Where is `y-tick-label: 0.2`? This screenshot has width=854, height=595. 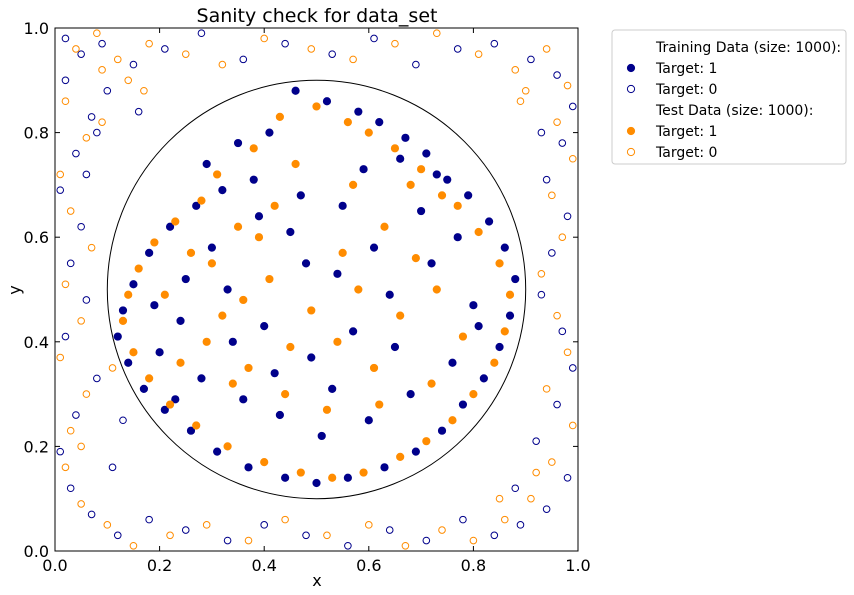
y-tick-label: 0.2 is located at coordinates (36, 446).